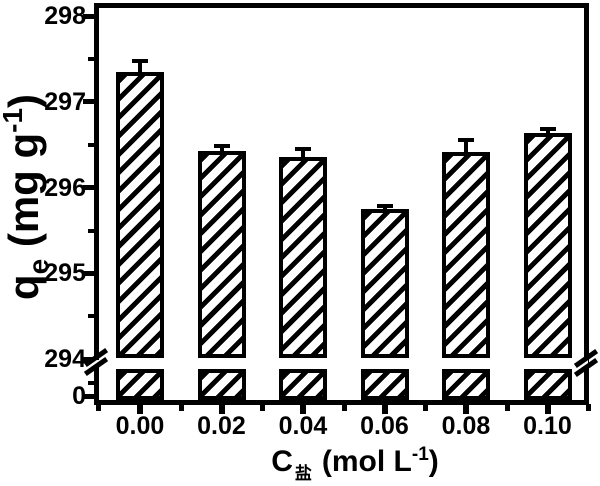 Image resolution: width=600 pixels, height=486 pixels. What do you see at coordinates (584, 363) in the screenshot?
I see `axis-break-gap-right` at bounding box center [584, 363].